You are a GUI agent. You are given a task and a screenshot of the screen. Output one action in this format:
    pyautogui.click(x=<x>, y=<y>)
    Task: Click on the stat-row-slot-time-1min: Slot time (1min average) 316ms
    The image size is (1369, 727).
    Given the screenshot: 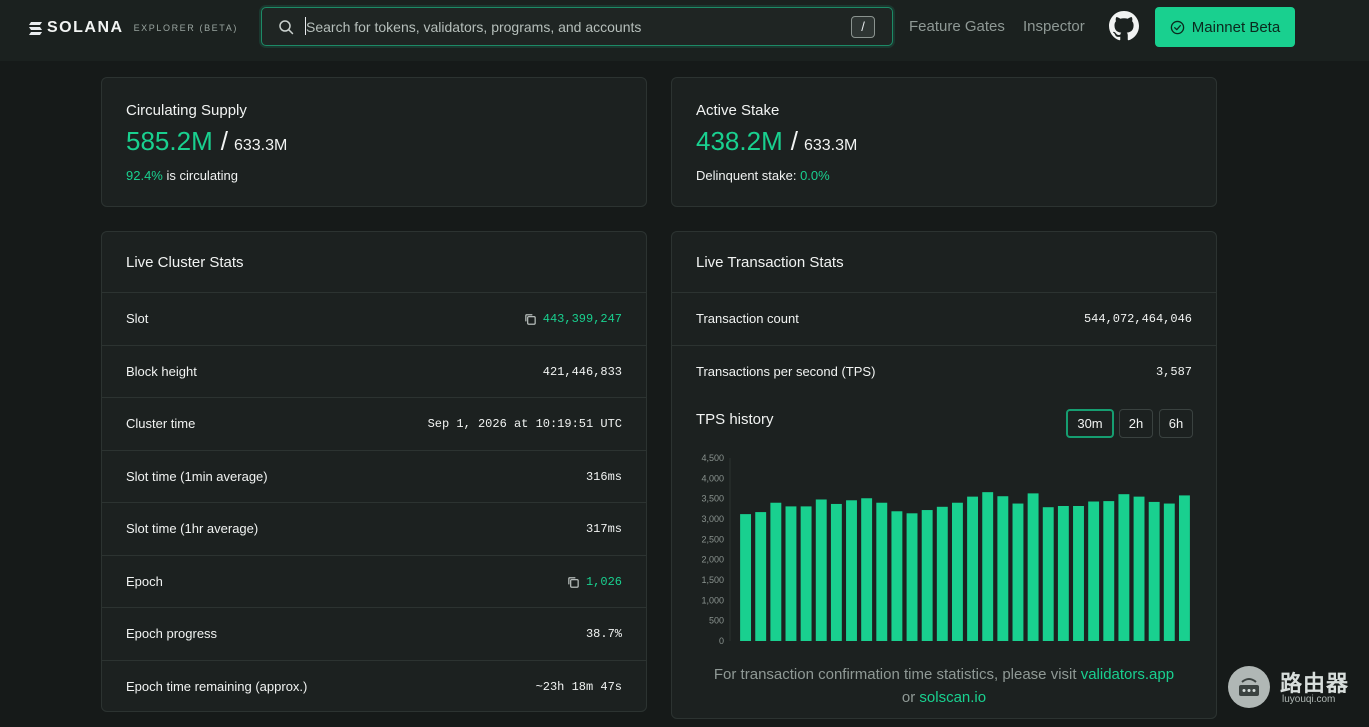 What is the action you would take?
    pyautogui.click(x=374, y=476)
    